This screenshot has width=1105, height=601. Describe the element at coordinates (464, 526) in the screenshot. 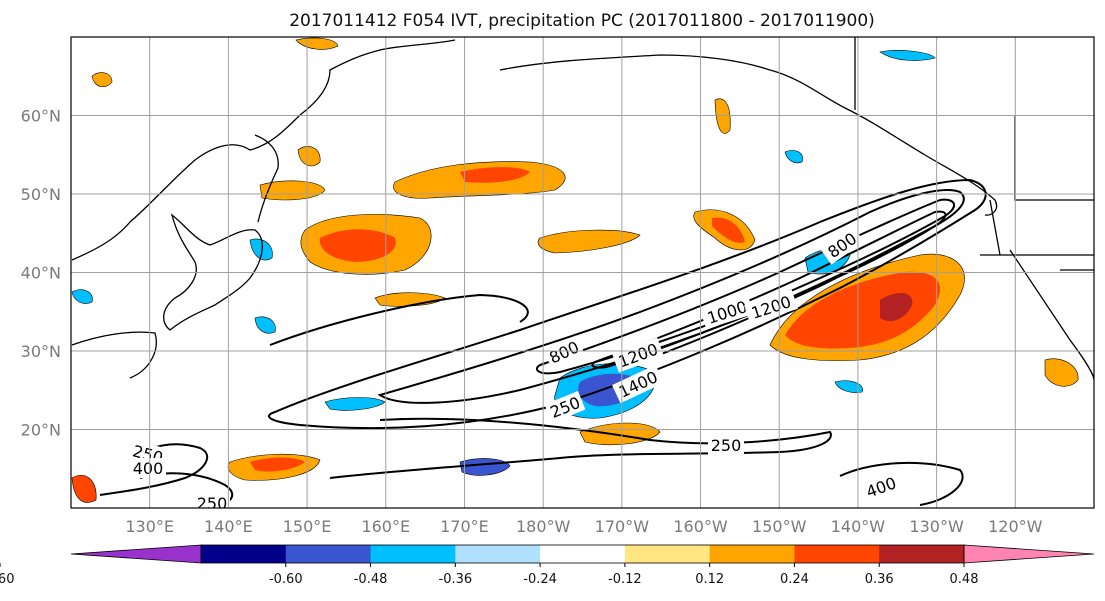

I see `longitude-label: 170°E` at that location.